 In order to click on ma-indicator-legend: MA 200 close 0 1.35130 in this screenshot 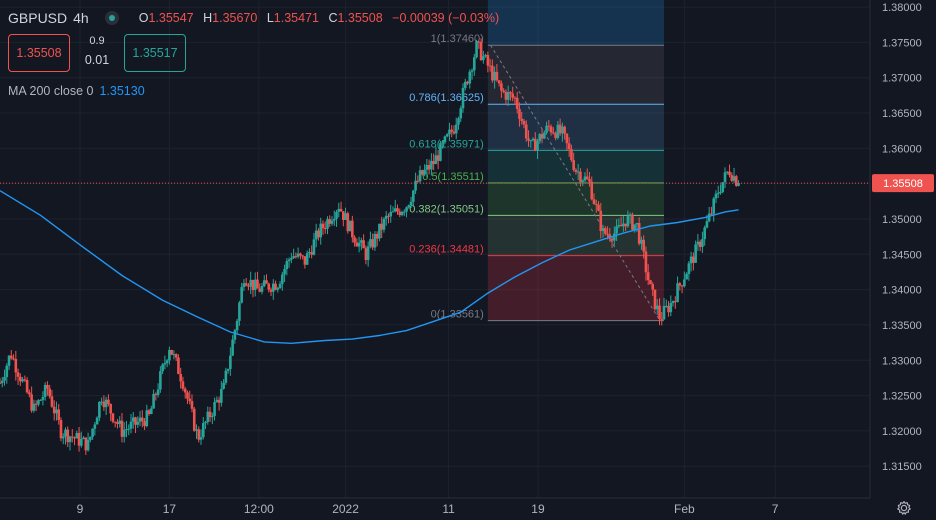, I will do `click(76, 91)`.